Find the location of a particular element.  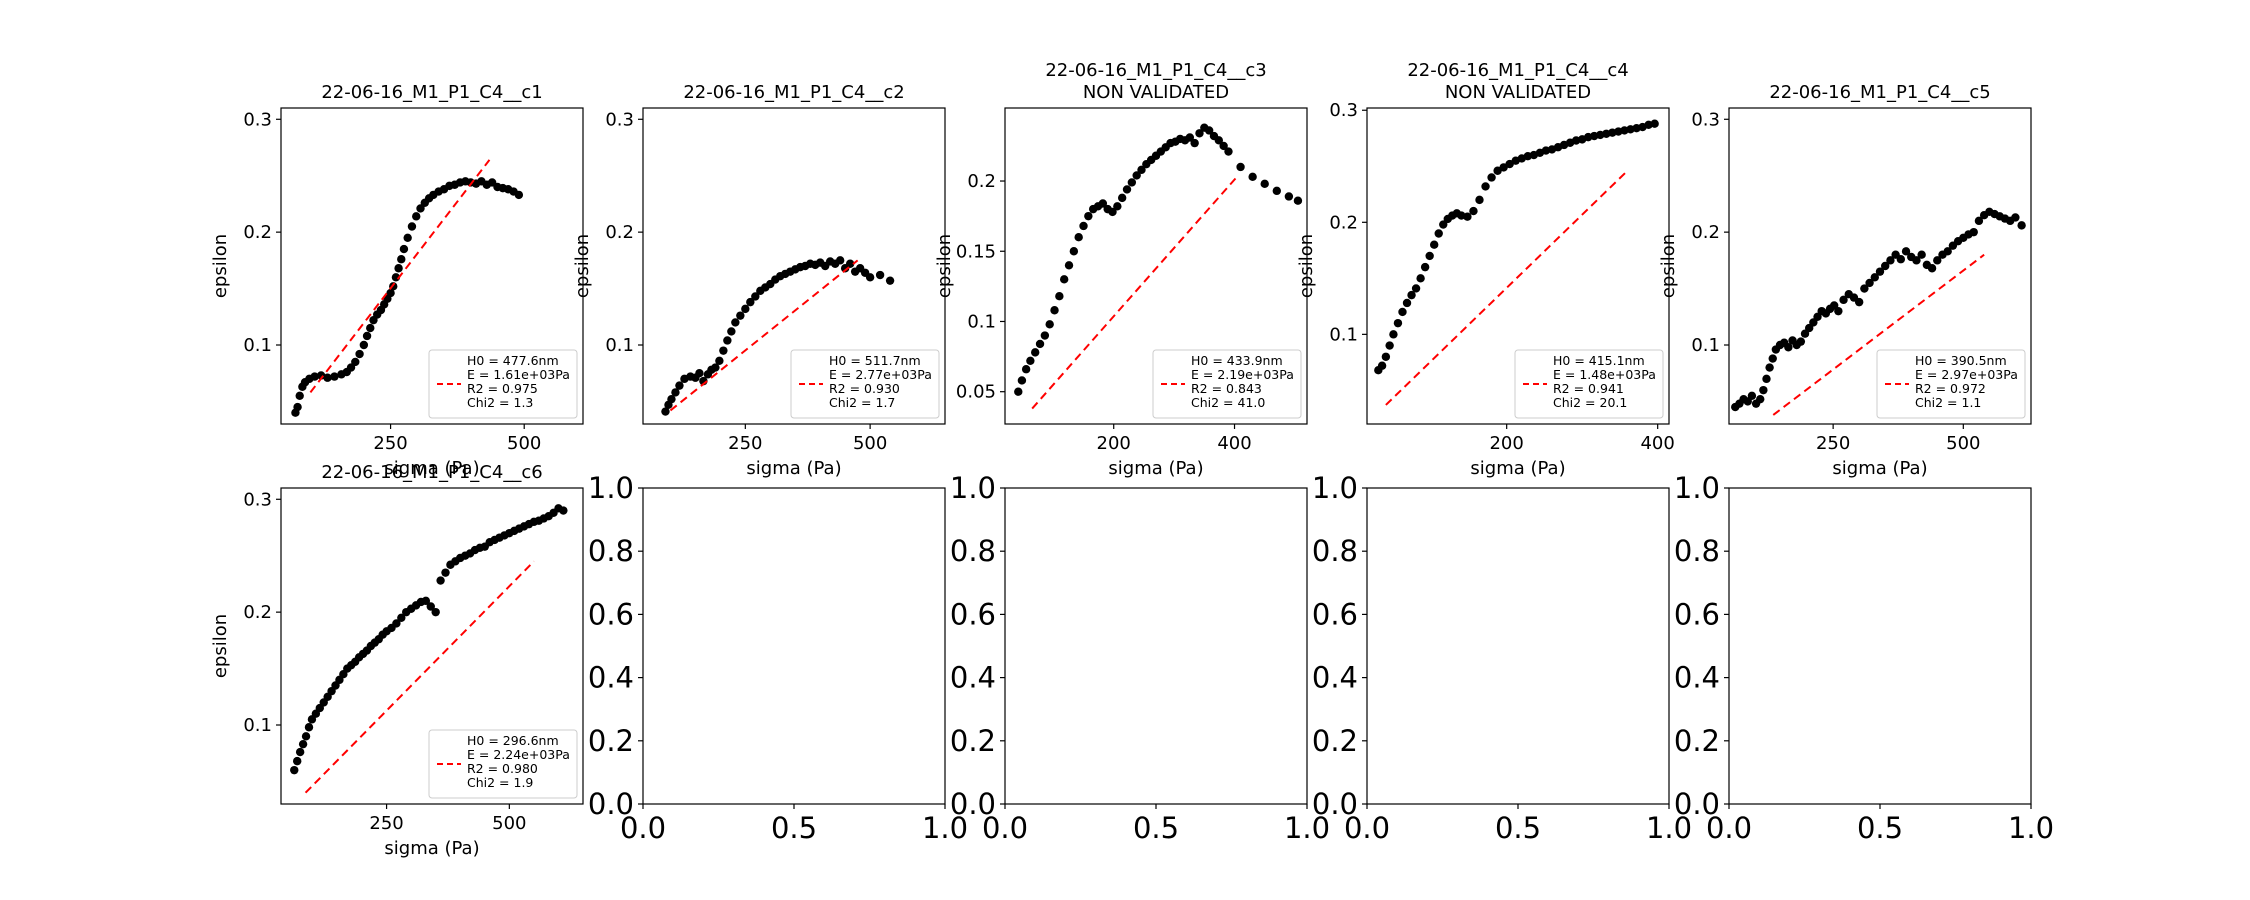

subplot-title: 22-06-16_M1_P1_C4__c3 NON VALIDATED is located at coordinates (1155, 81).